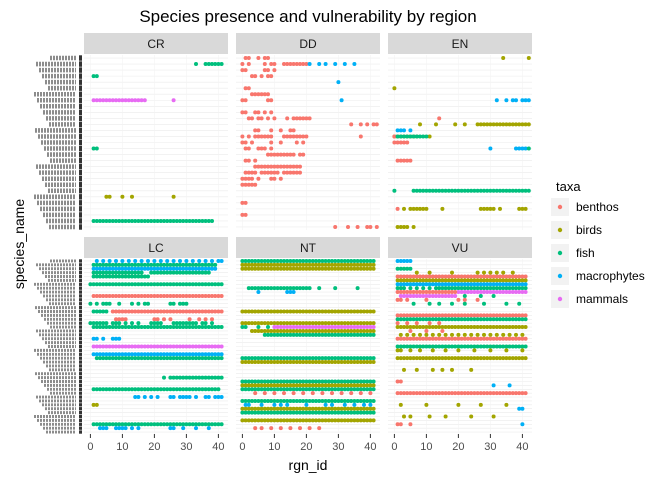 This screenshot has height=480, width=672. Describe the element at coordinates (460, 335) in the screenshot. I see `panel-vu: VU` at that location.